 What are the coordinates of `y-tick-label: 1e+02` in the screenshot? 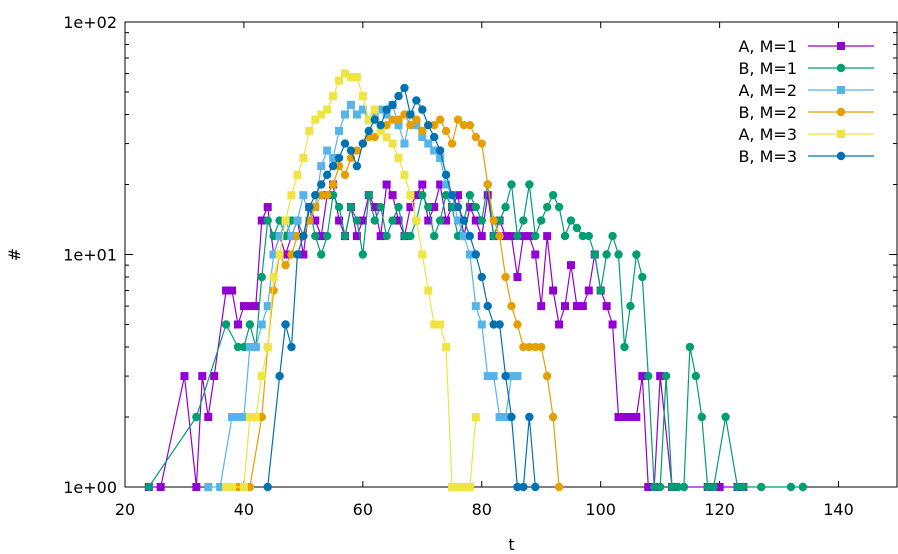 It's located at (90, 22).